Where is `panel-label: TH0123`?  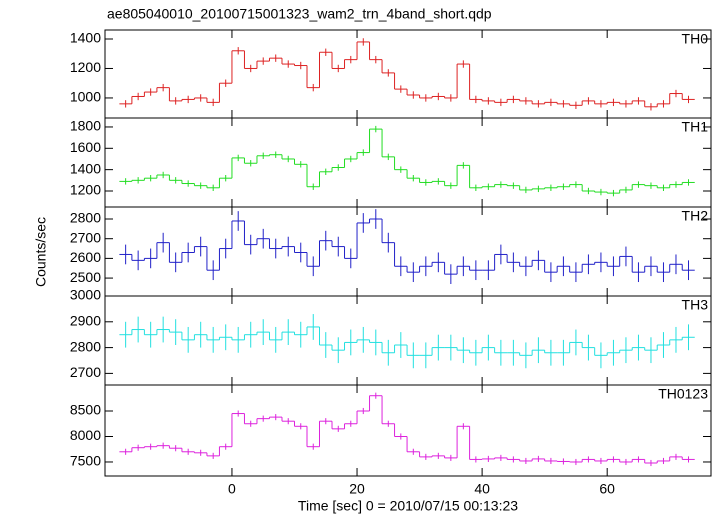
panel-label: TH0123 is located at coordinates (683, 394).